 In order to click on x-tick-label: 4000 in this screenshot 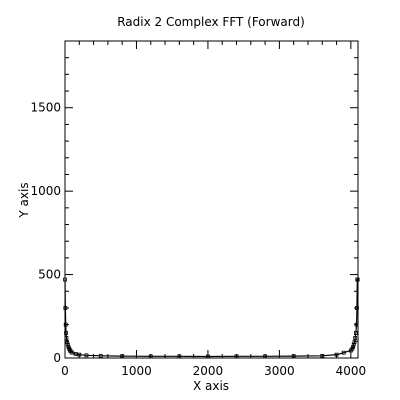, I will do `click(351, 371)`.